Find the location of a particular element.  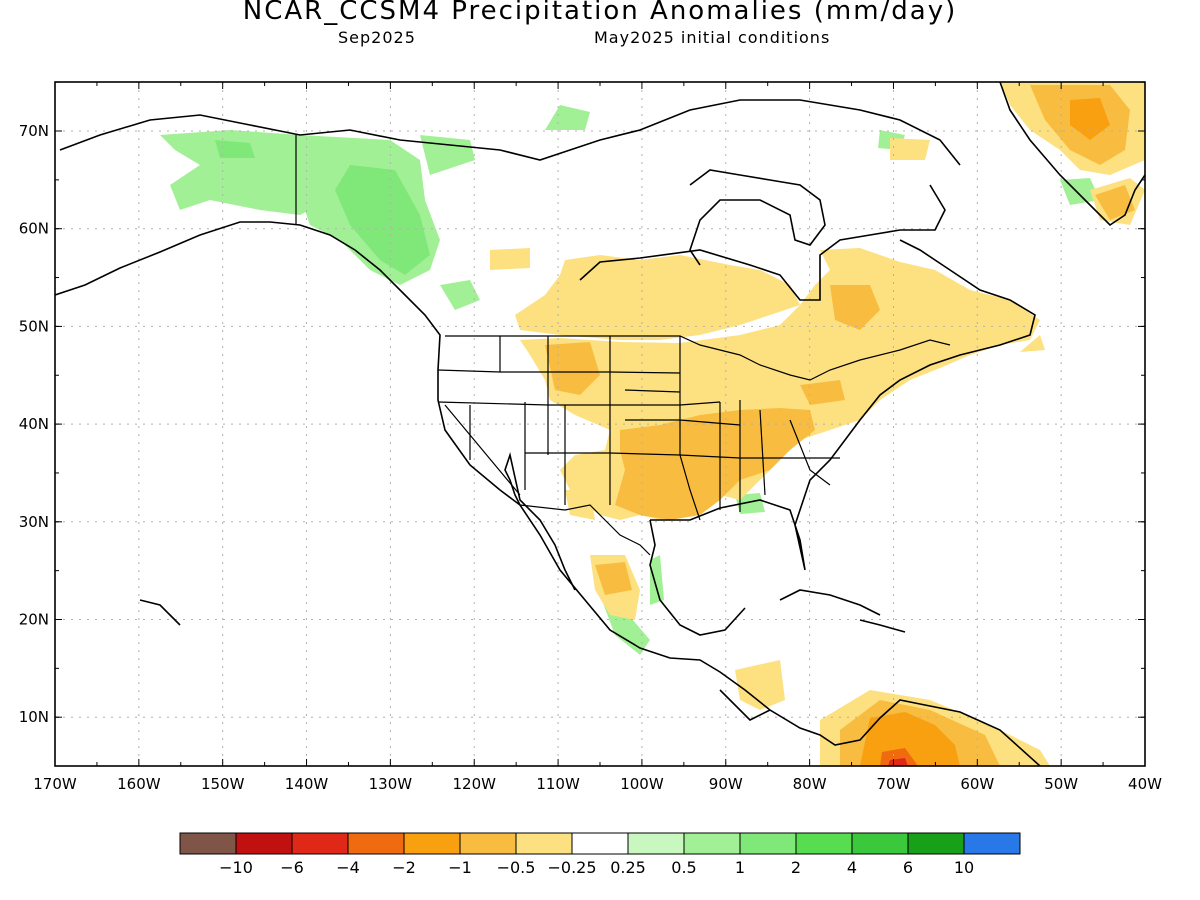

lon-label: 140W is located at coordinates (307, 784).